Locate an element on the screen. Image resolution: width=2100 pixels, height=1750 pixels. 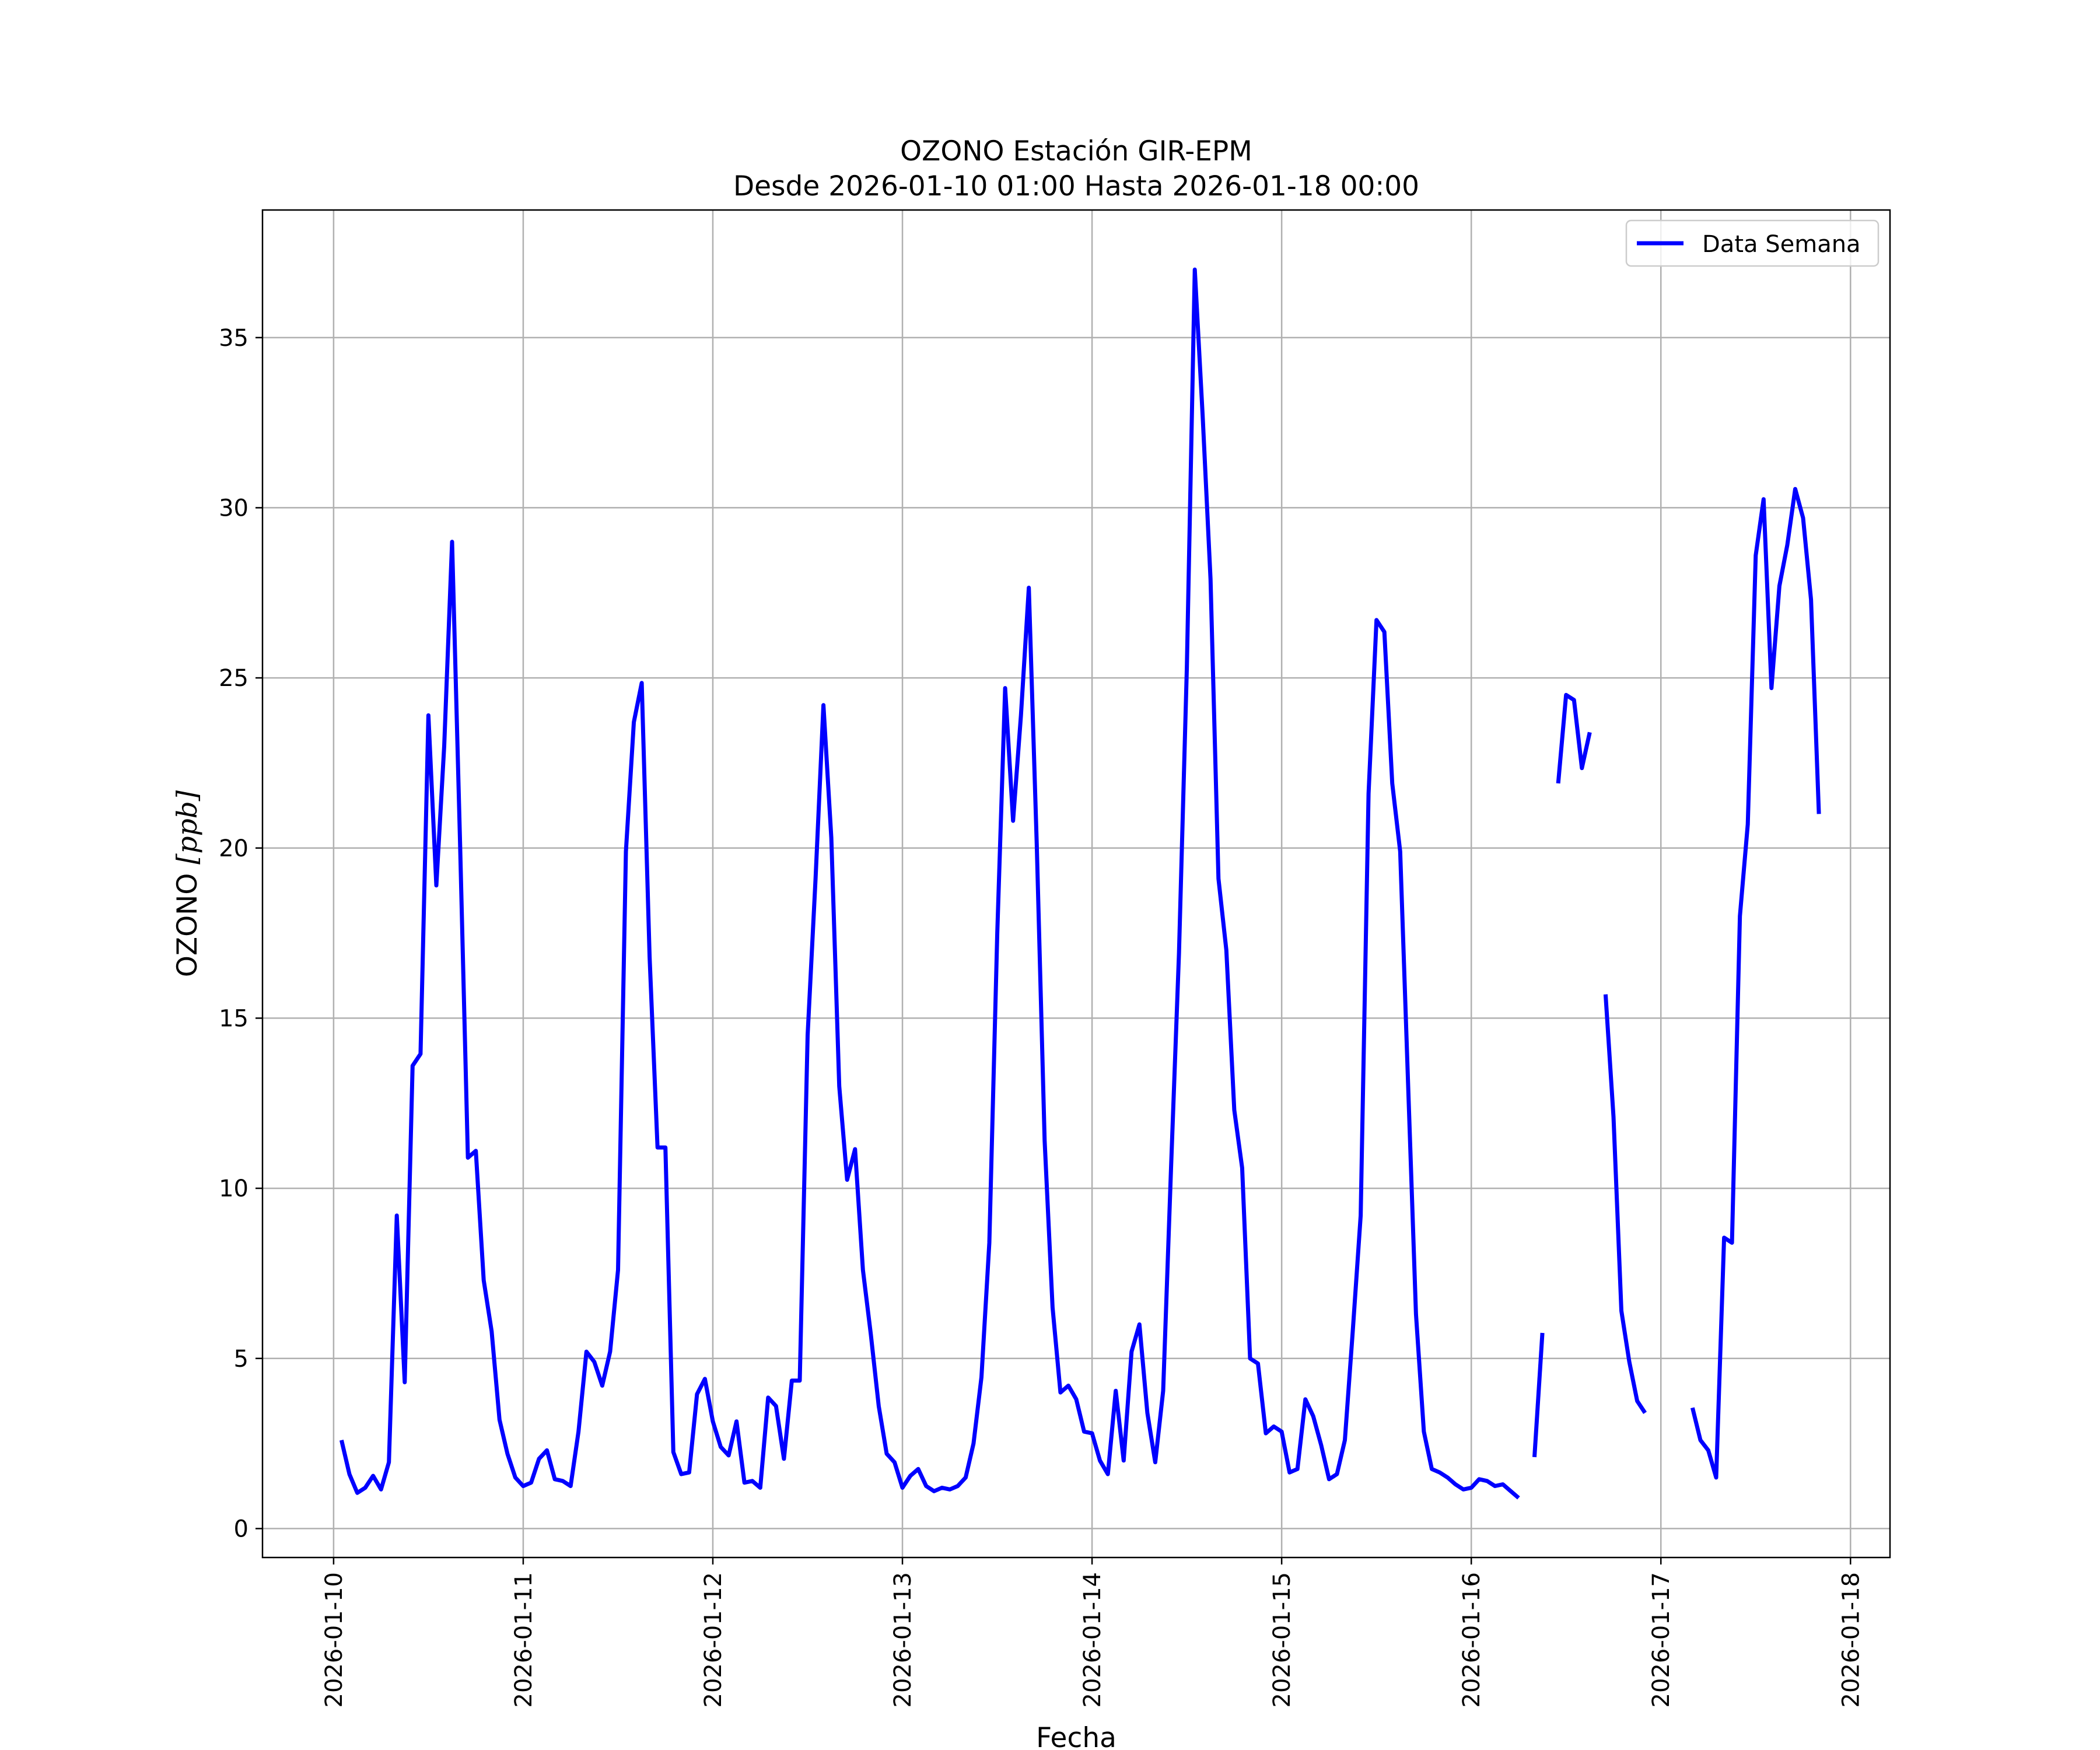
y-axis-label: OZONO [ppb] is located at coordinates (188, 883).